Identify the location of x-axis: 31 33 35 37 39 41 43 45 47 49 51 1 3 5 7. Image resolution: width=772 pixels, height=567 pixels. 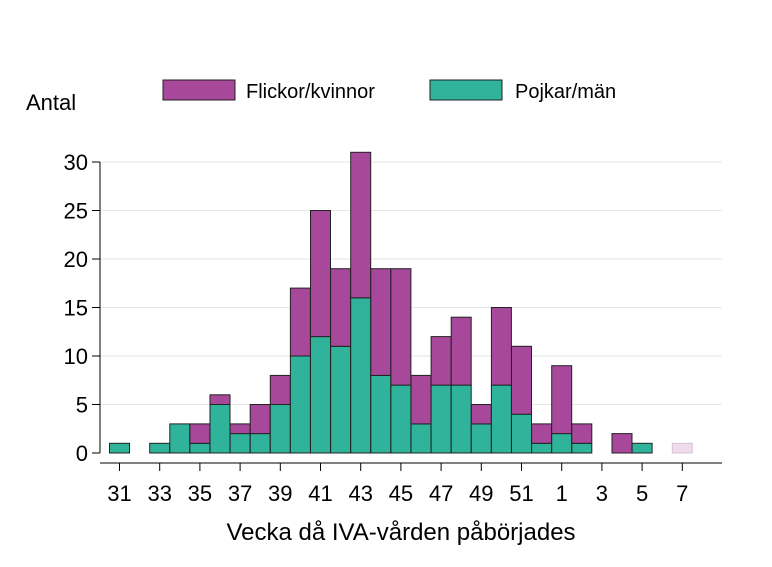
(411, 484).